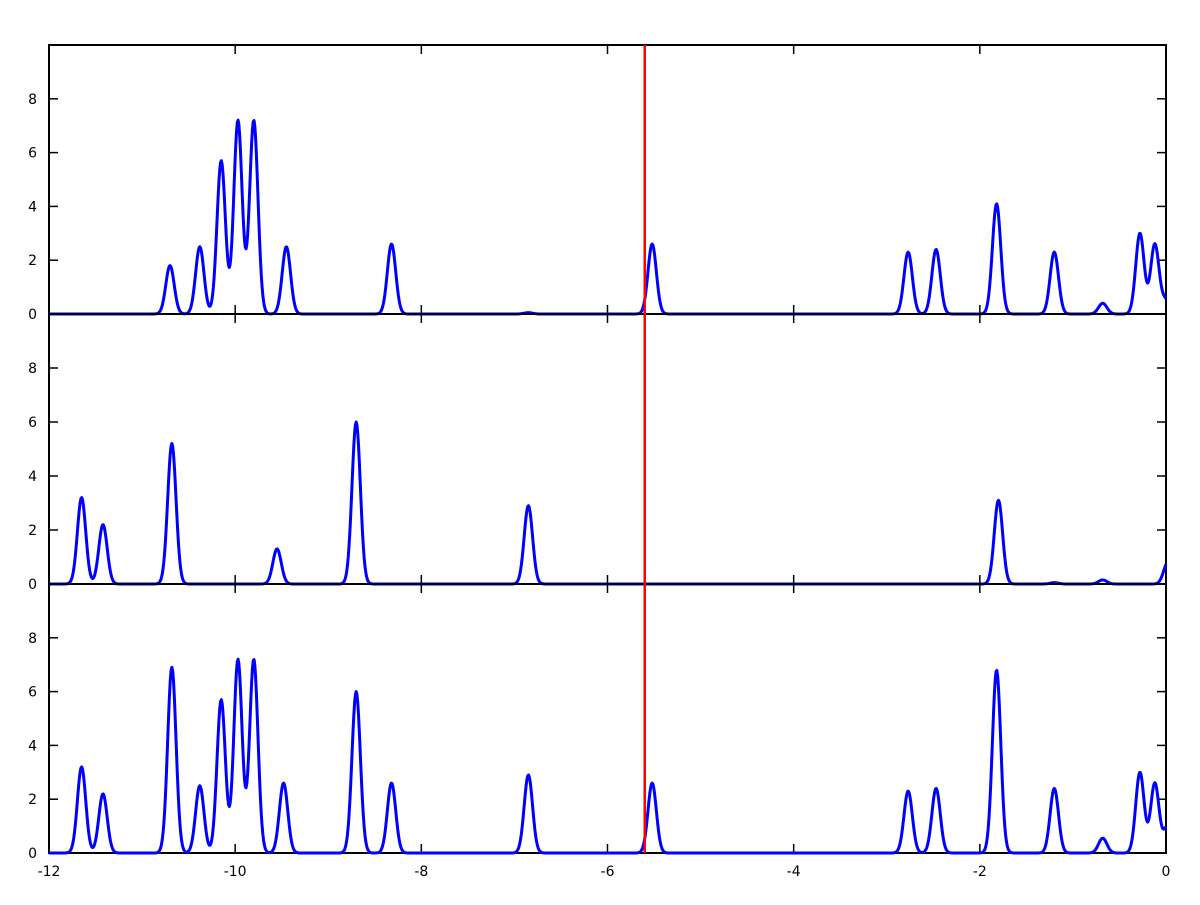 Image resolution: width=1200 pixels, height=905 pixels. I want to click on panel-3-ytick-label: 8, so click(32, 639).